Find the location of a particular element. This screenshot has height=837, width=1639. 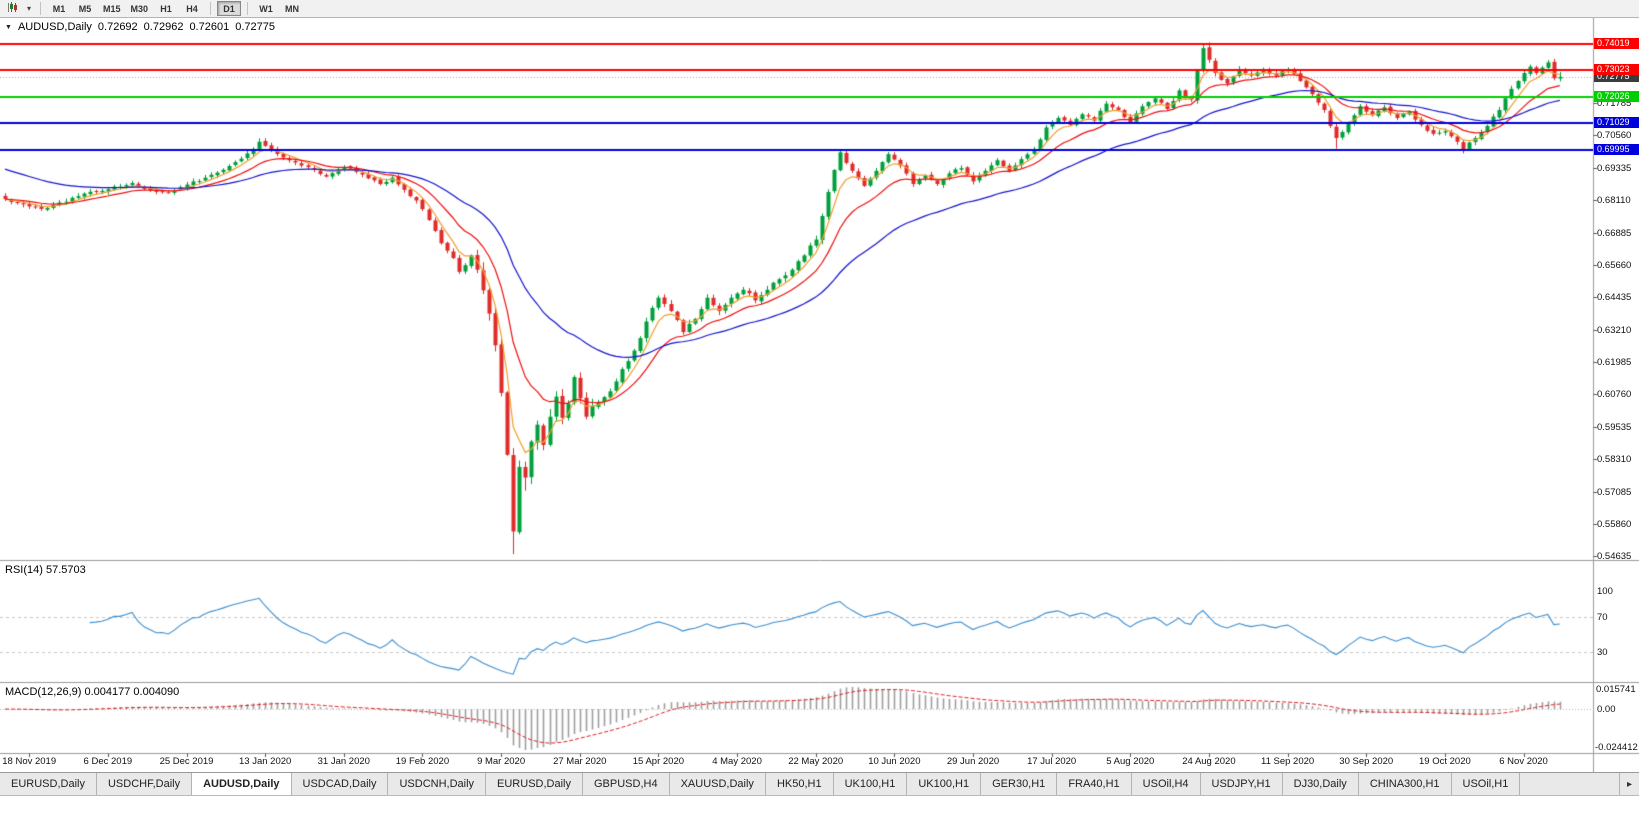

chart-tab-usoil-h1: USOil,H1 is located at coordinates (1486, 784).